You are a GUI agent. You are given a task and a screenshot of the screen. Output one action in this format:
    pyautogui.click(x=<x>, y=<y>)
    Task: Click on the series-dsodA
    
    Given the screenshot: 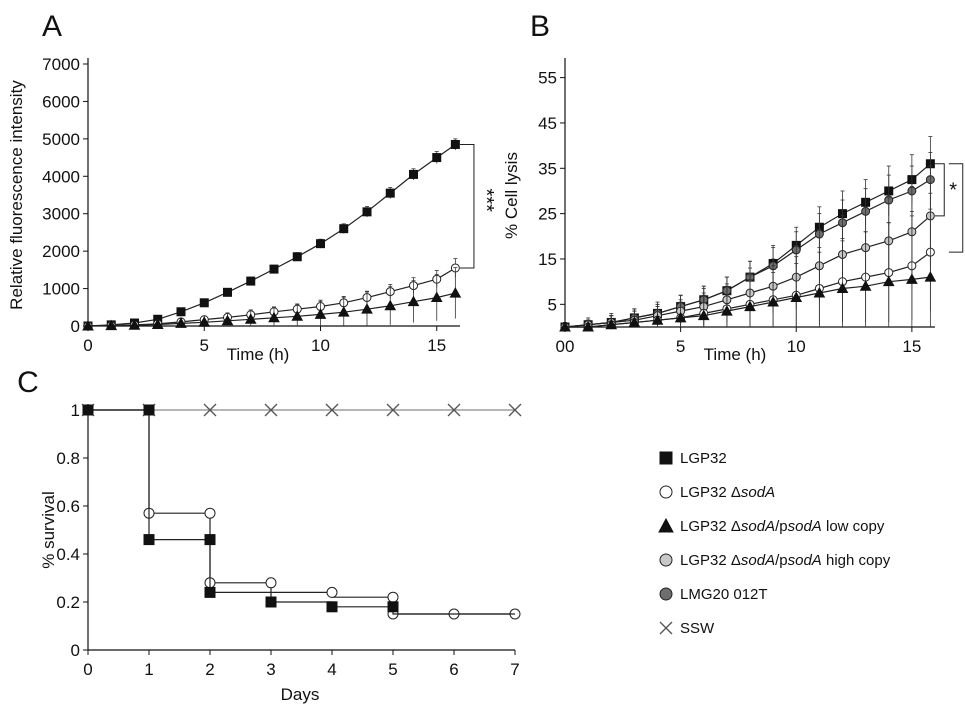 What is the action you would take?
    pyautogui.click(x=304, y=514)
    